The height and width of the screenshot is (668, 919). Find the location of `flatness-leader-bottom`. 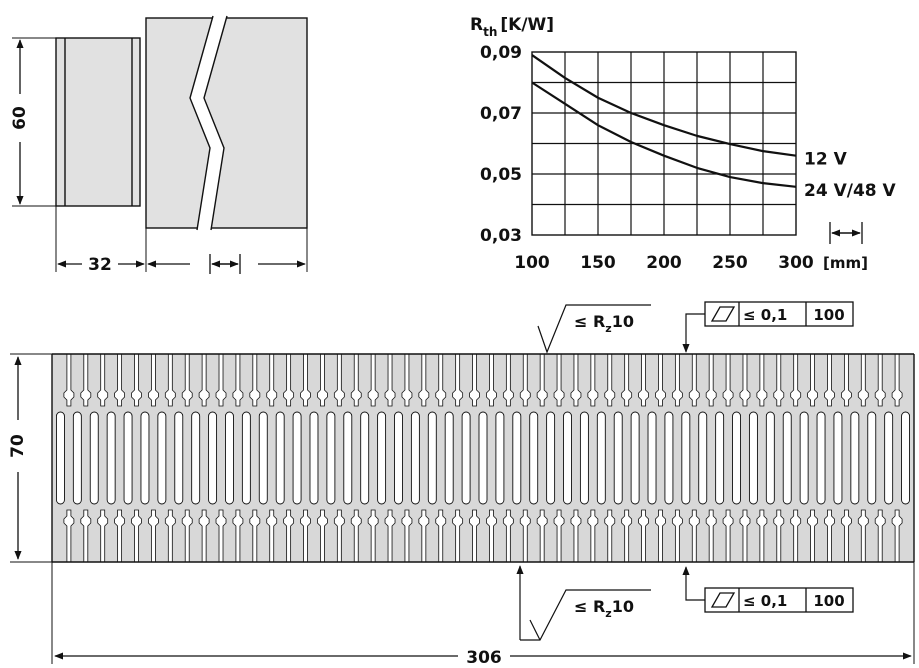

flatness-leader-bottom is located at coordinates (693, 583).